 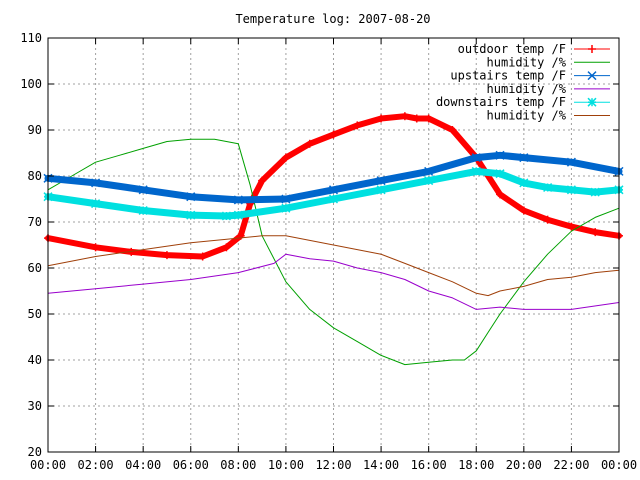 I want to click on x-tick-label: 02:00, so click(x=96, y=465).